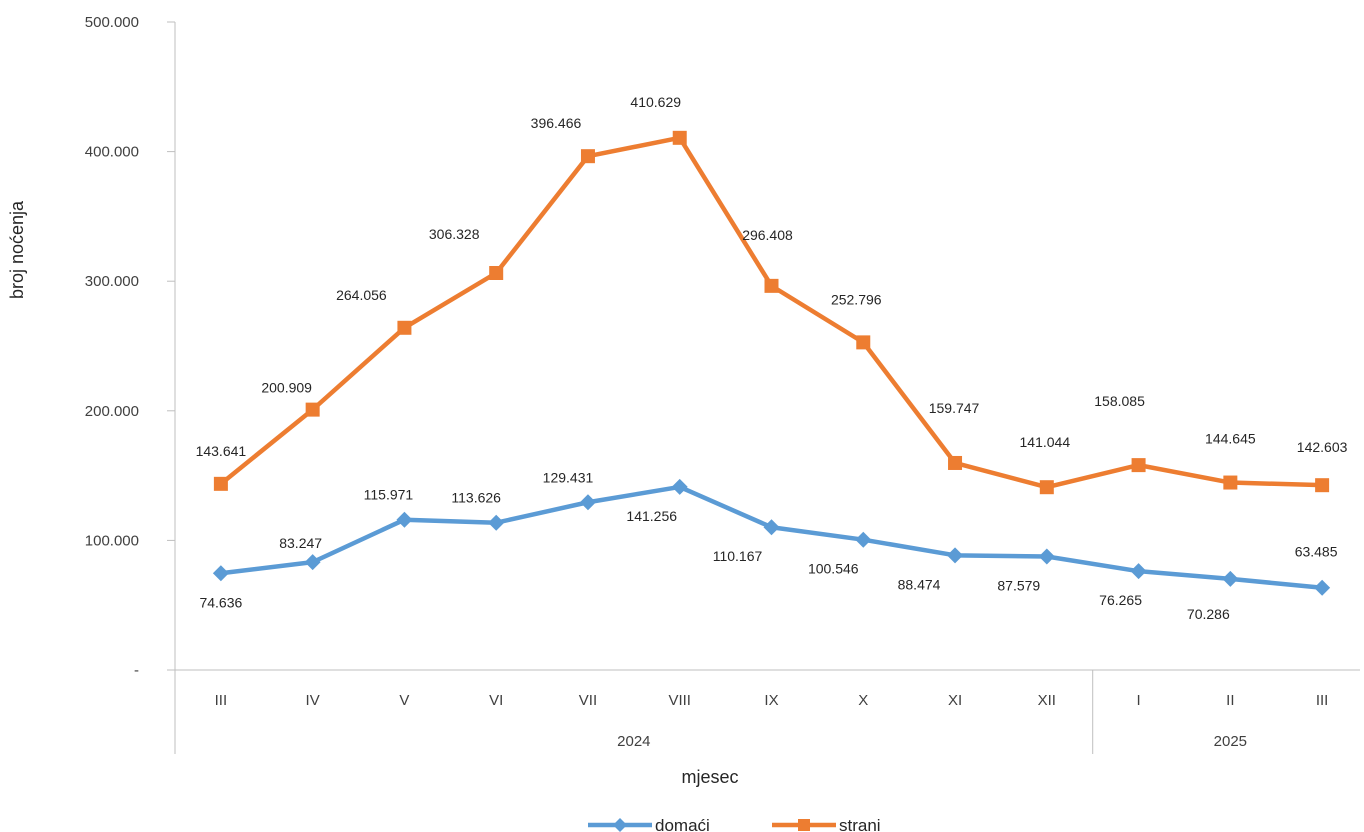 Image resolution: width=1364 pixels, height=832 pixels. What do you see at coordinates (679, 700) in the screenshot?
I see `x-tick-label: VIII` at bounding box center [679, 700].